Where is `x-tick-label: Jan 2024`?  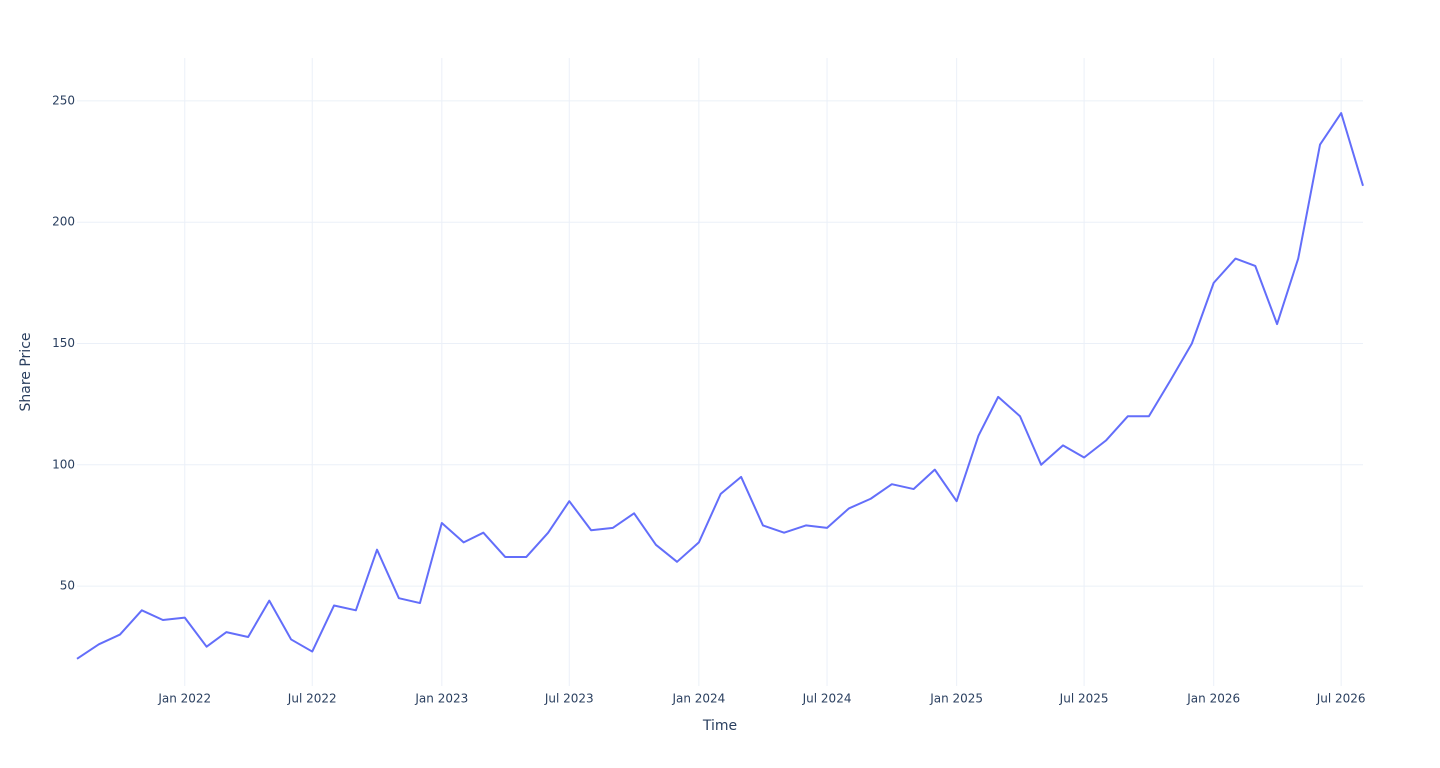 x-tick-label: Jan 2024 is located at coordinates (698, 699).